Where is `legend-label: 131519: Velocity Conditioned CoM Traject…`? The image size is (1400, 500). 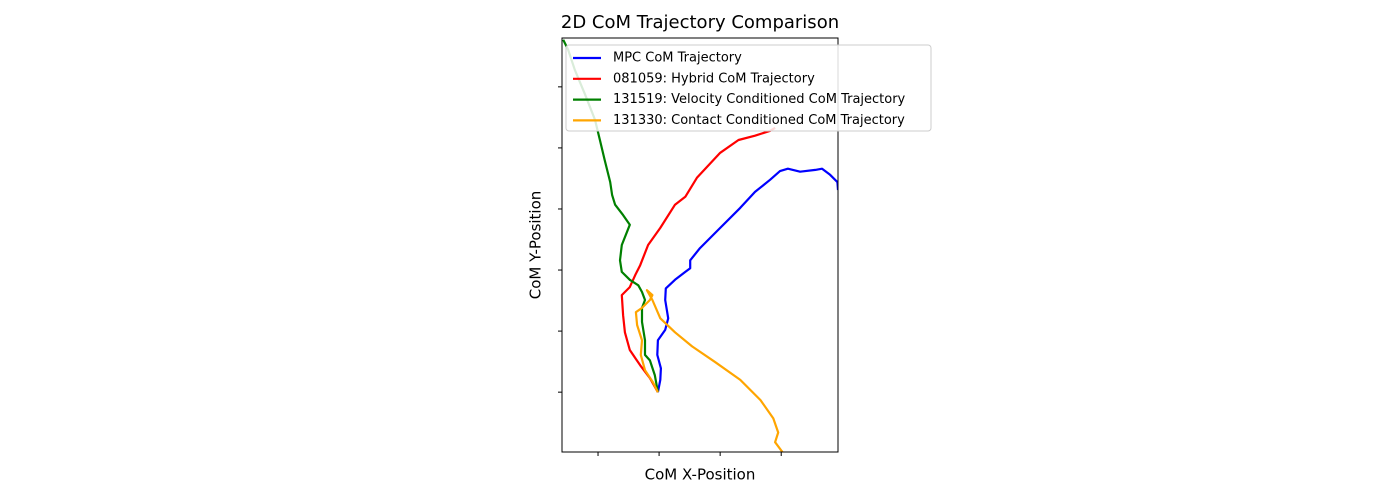
legend-label: 131519: Velocity Conditioned CoM Traject… is located at coordinates (759, 99).